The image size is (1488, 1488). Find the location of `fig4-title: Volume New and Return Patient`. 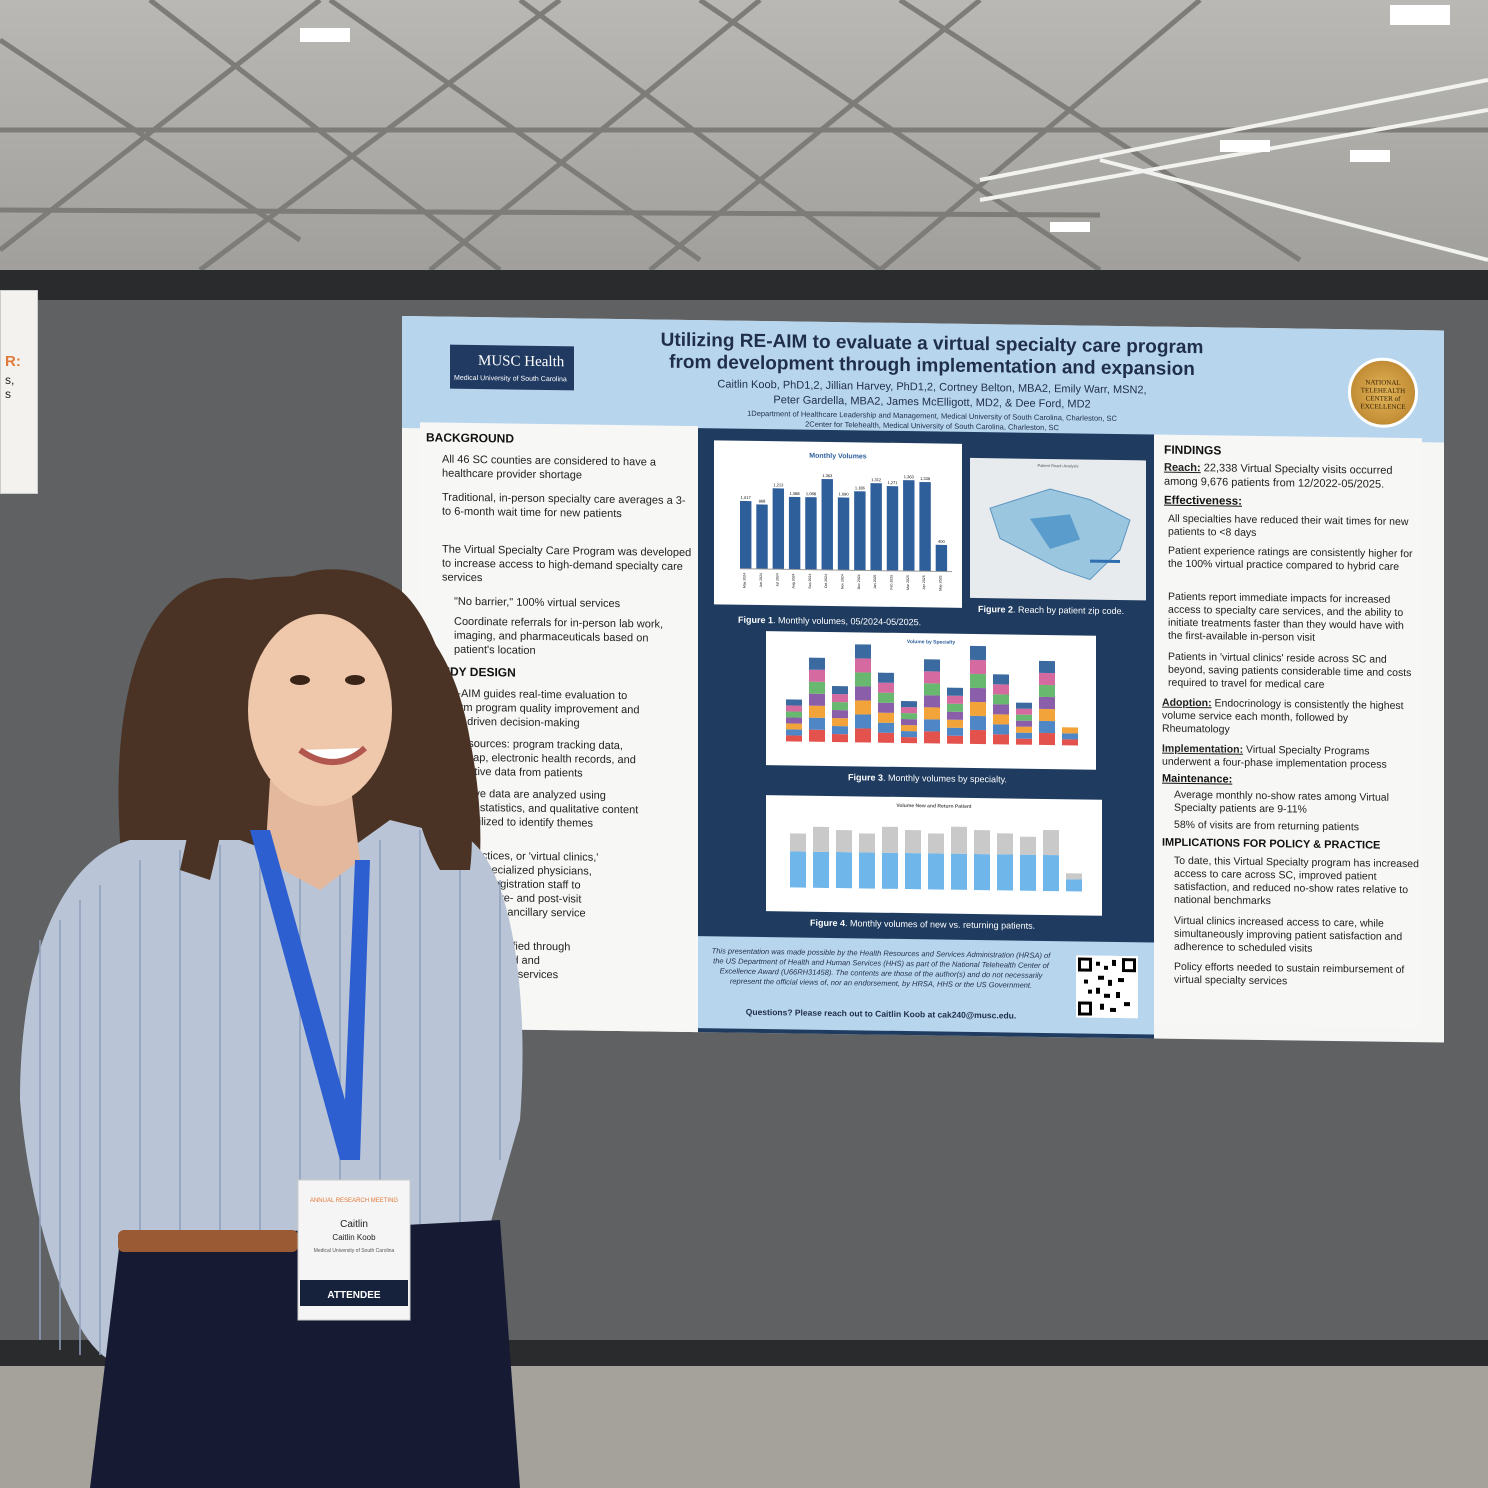

fig4-title: Volume New and Return Patient is located at coordinates (934, 806).